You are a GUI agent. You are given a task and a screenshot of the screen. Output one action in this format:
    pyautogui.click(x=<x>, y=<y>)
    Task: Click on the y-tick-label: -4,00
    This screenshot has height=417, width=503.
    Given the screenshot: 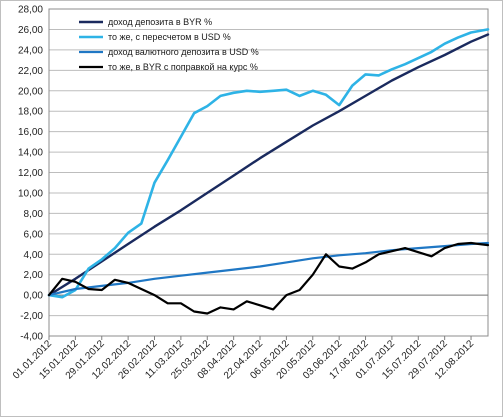 What is the action you would take?
    pyautogui.click(x=31, y=337)
    